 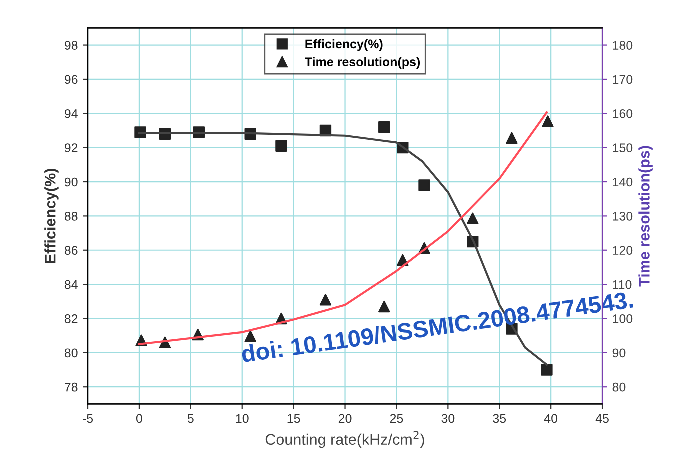 I want to click on y-tick-label: 84, so click(x=71, y=285).